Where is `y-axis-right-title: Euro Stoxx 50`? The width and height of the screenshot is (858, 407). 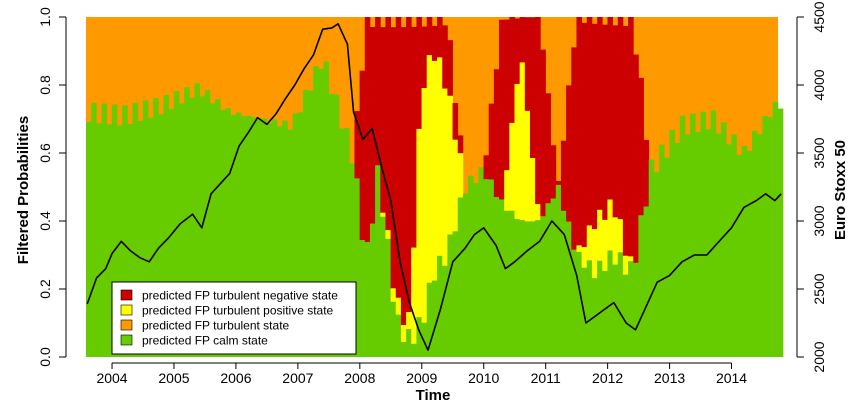
y-axis-right-title: Euro Stoxx 50 is located at coordinates (840, 190).